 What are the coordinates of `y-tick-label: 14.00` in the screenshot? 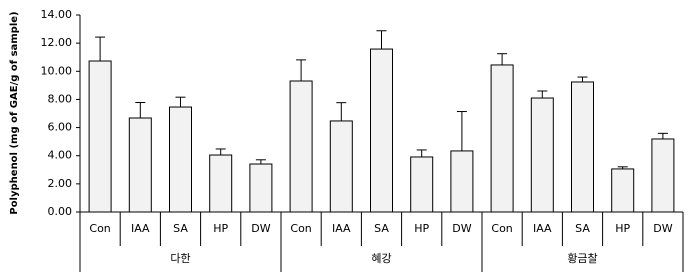 It's located at (57, 14).